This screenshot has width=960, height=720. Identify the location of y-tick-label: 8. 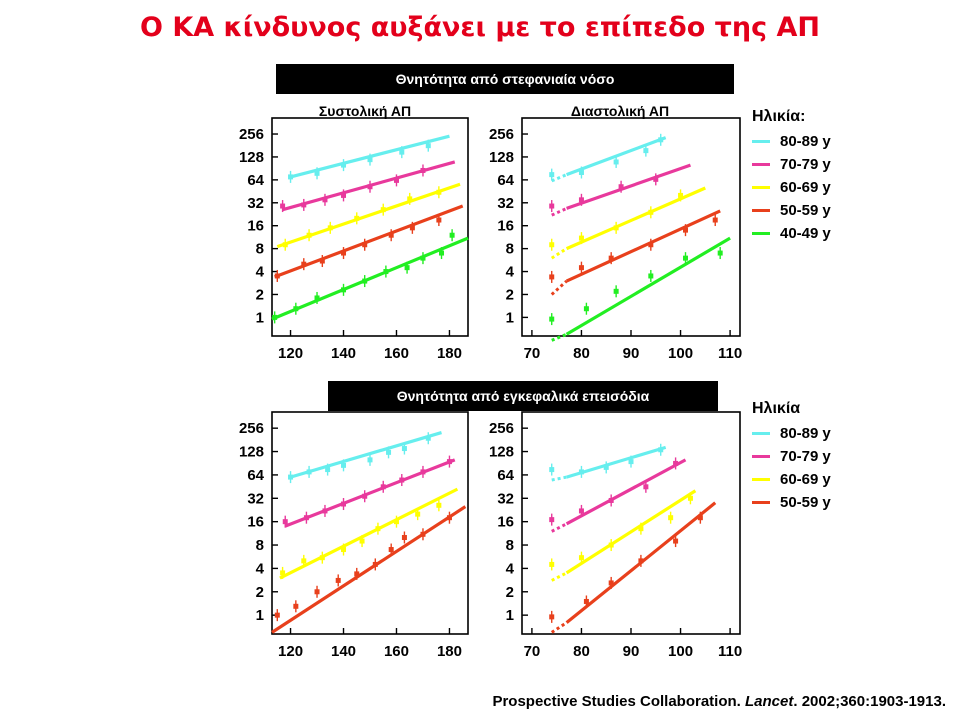
(260, 249).